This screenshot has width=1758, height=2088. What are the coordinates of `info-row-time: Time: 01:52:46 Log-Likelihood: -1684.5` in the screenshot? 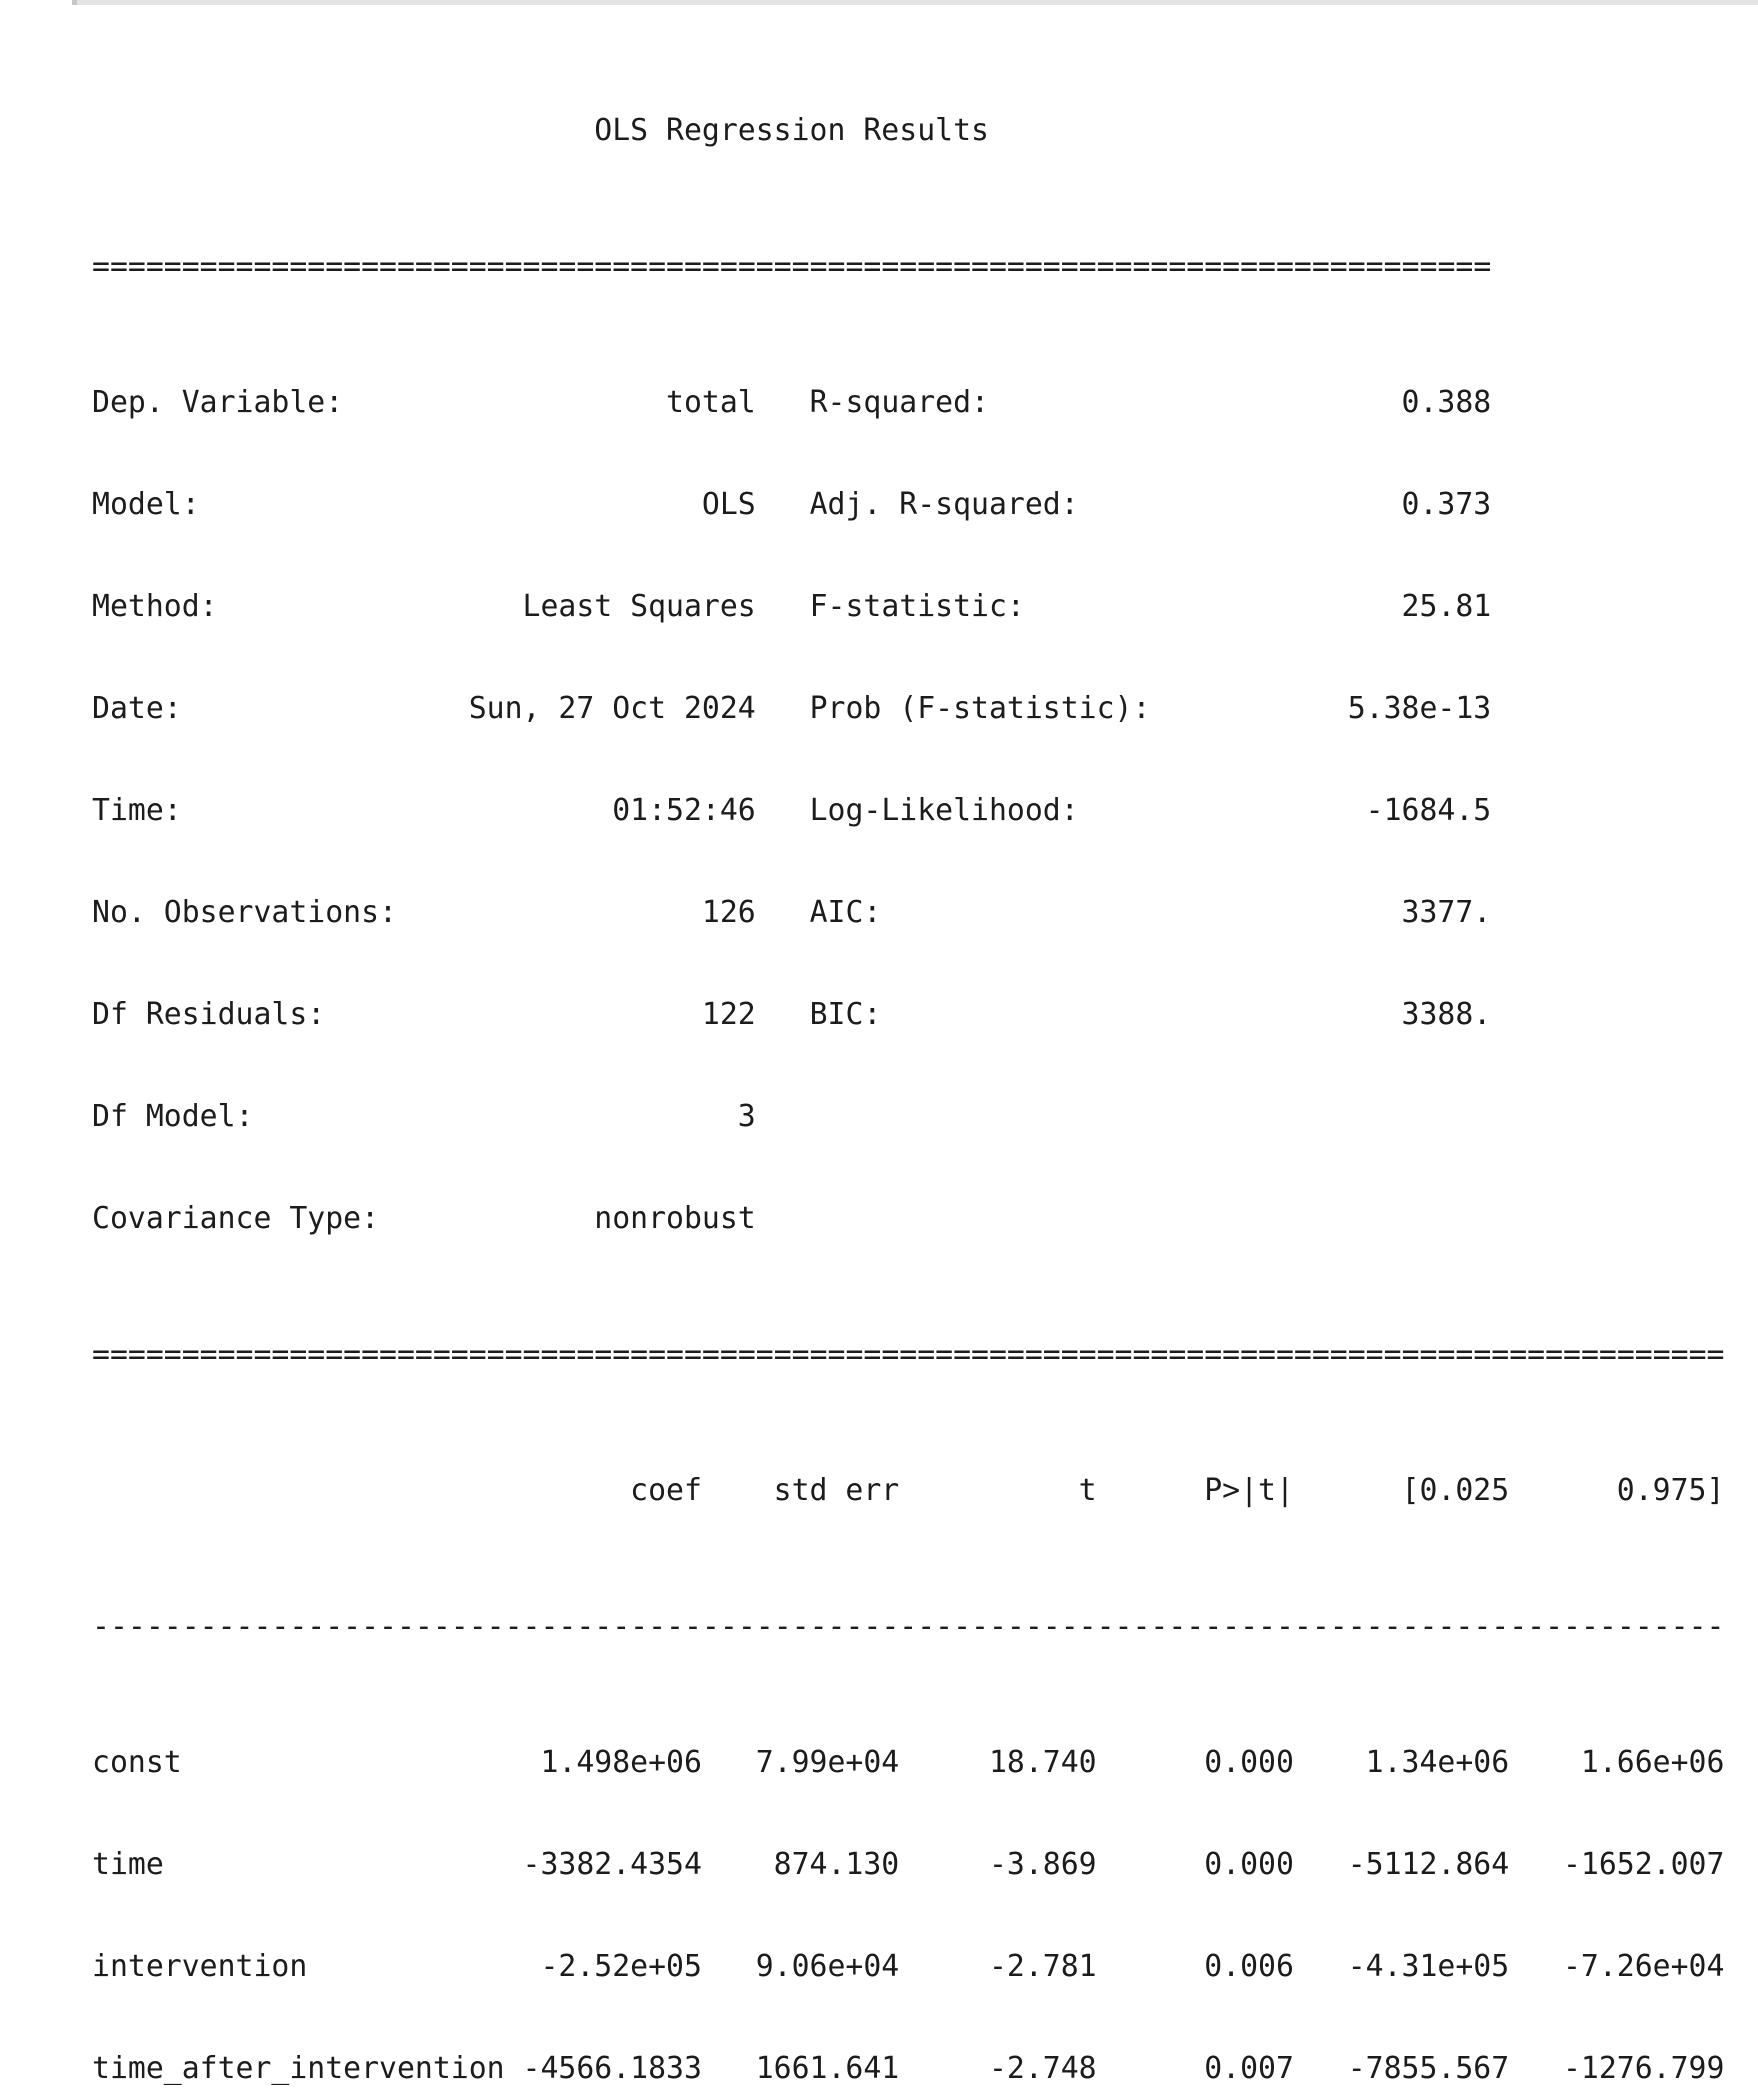 It's located at (908, 811).